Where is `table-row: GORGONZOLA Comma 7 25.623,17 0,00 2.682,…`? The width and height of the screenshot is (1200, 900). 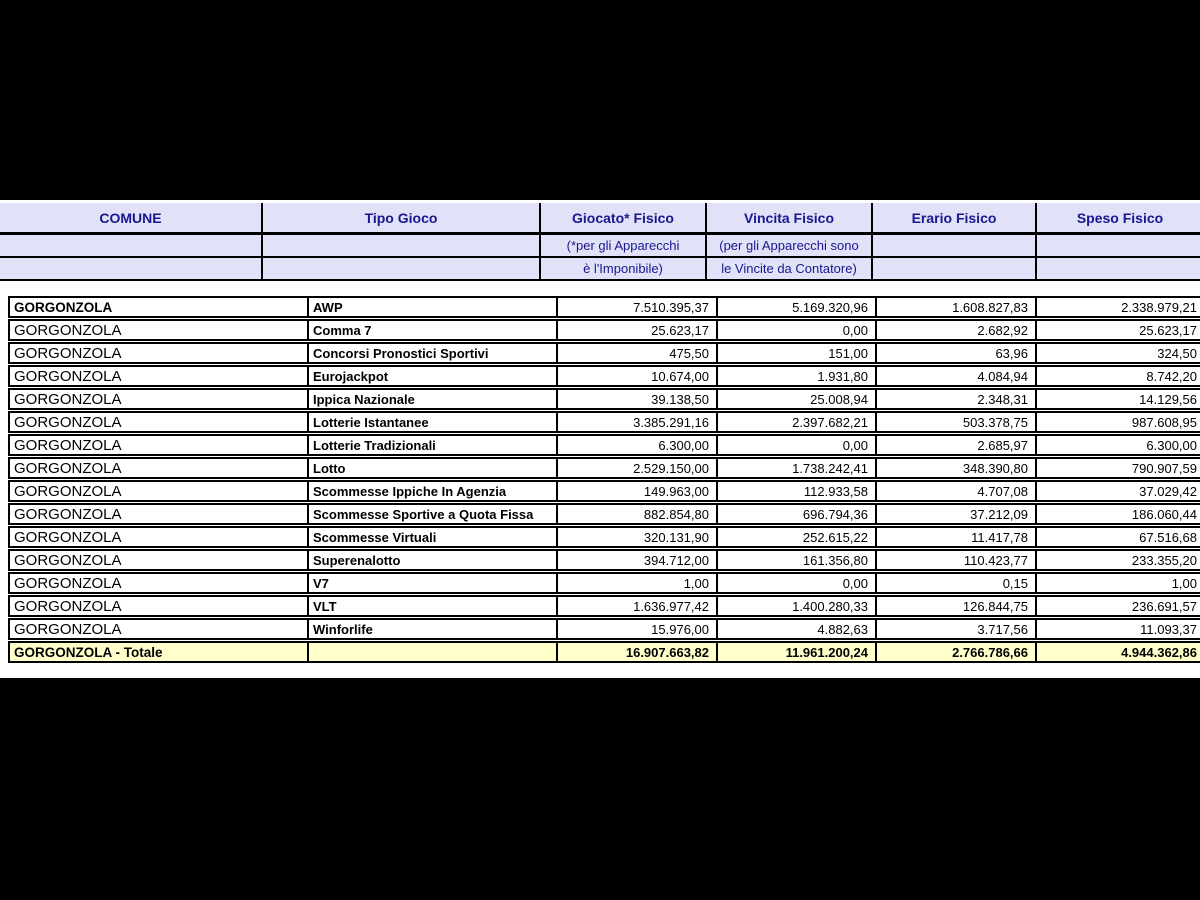
table-row: GORGONZOLA Comma 7 25.623,17 0,00 2.682,… is located at coordinates (604, 330).